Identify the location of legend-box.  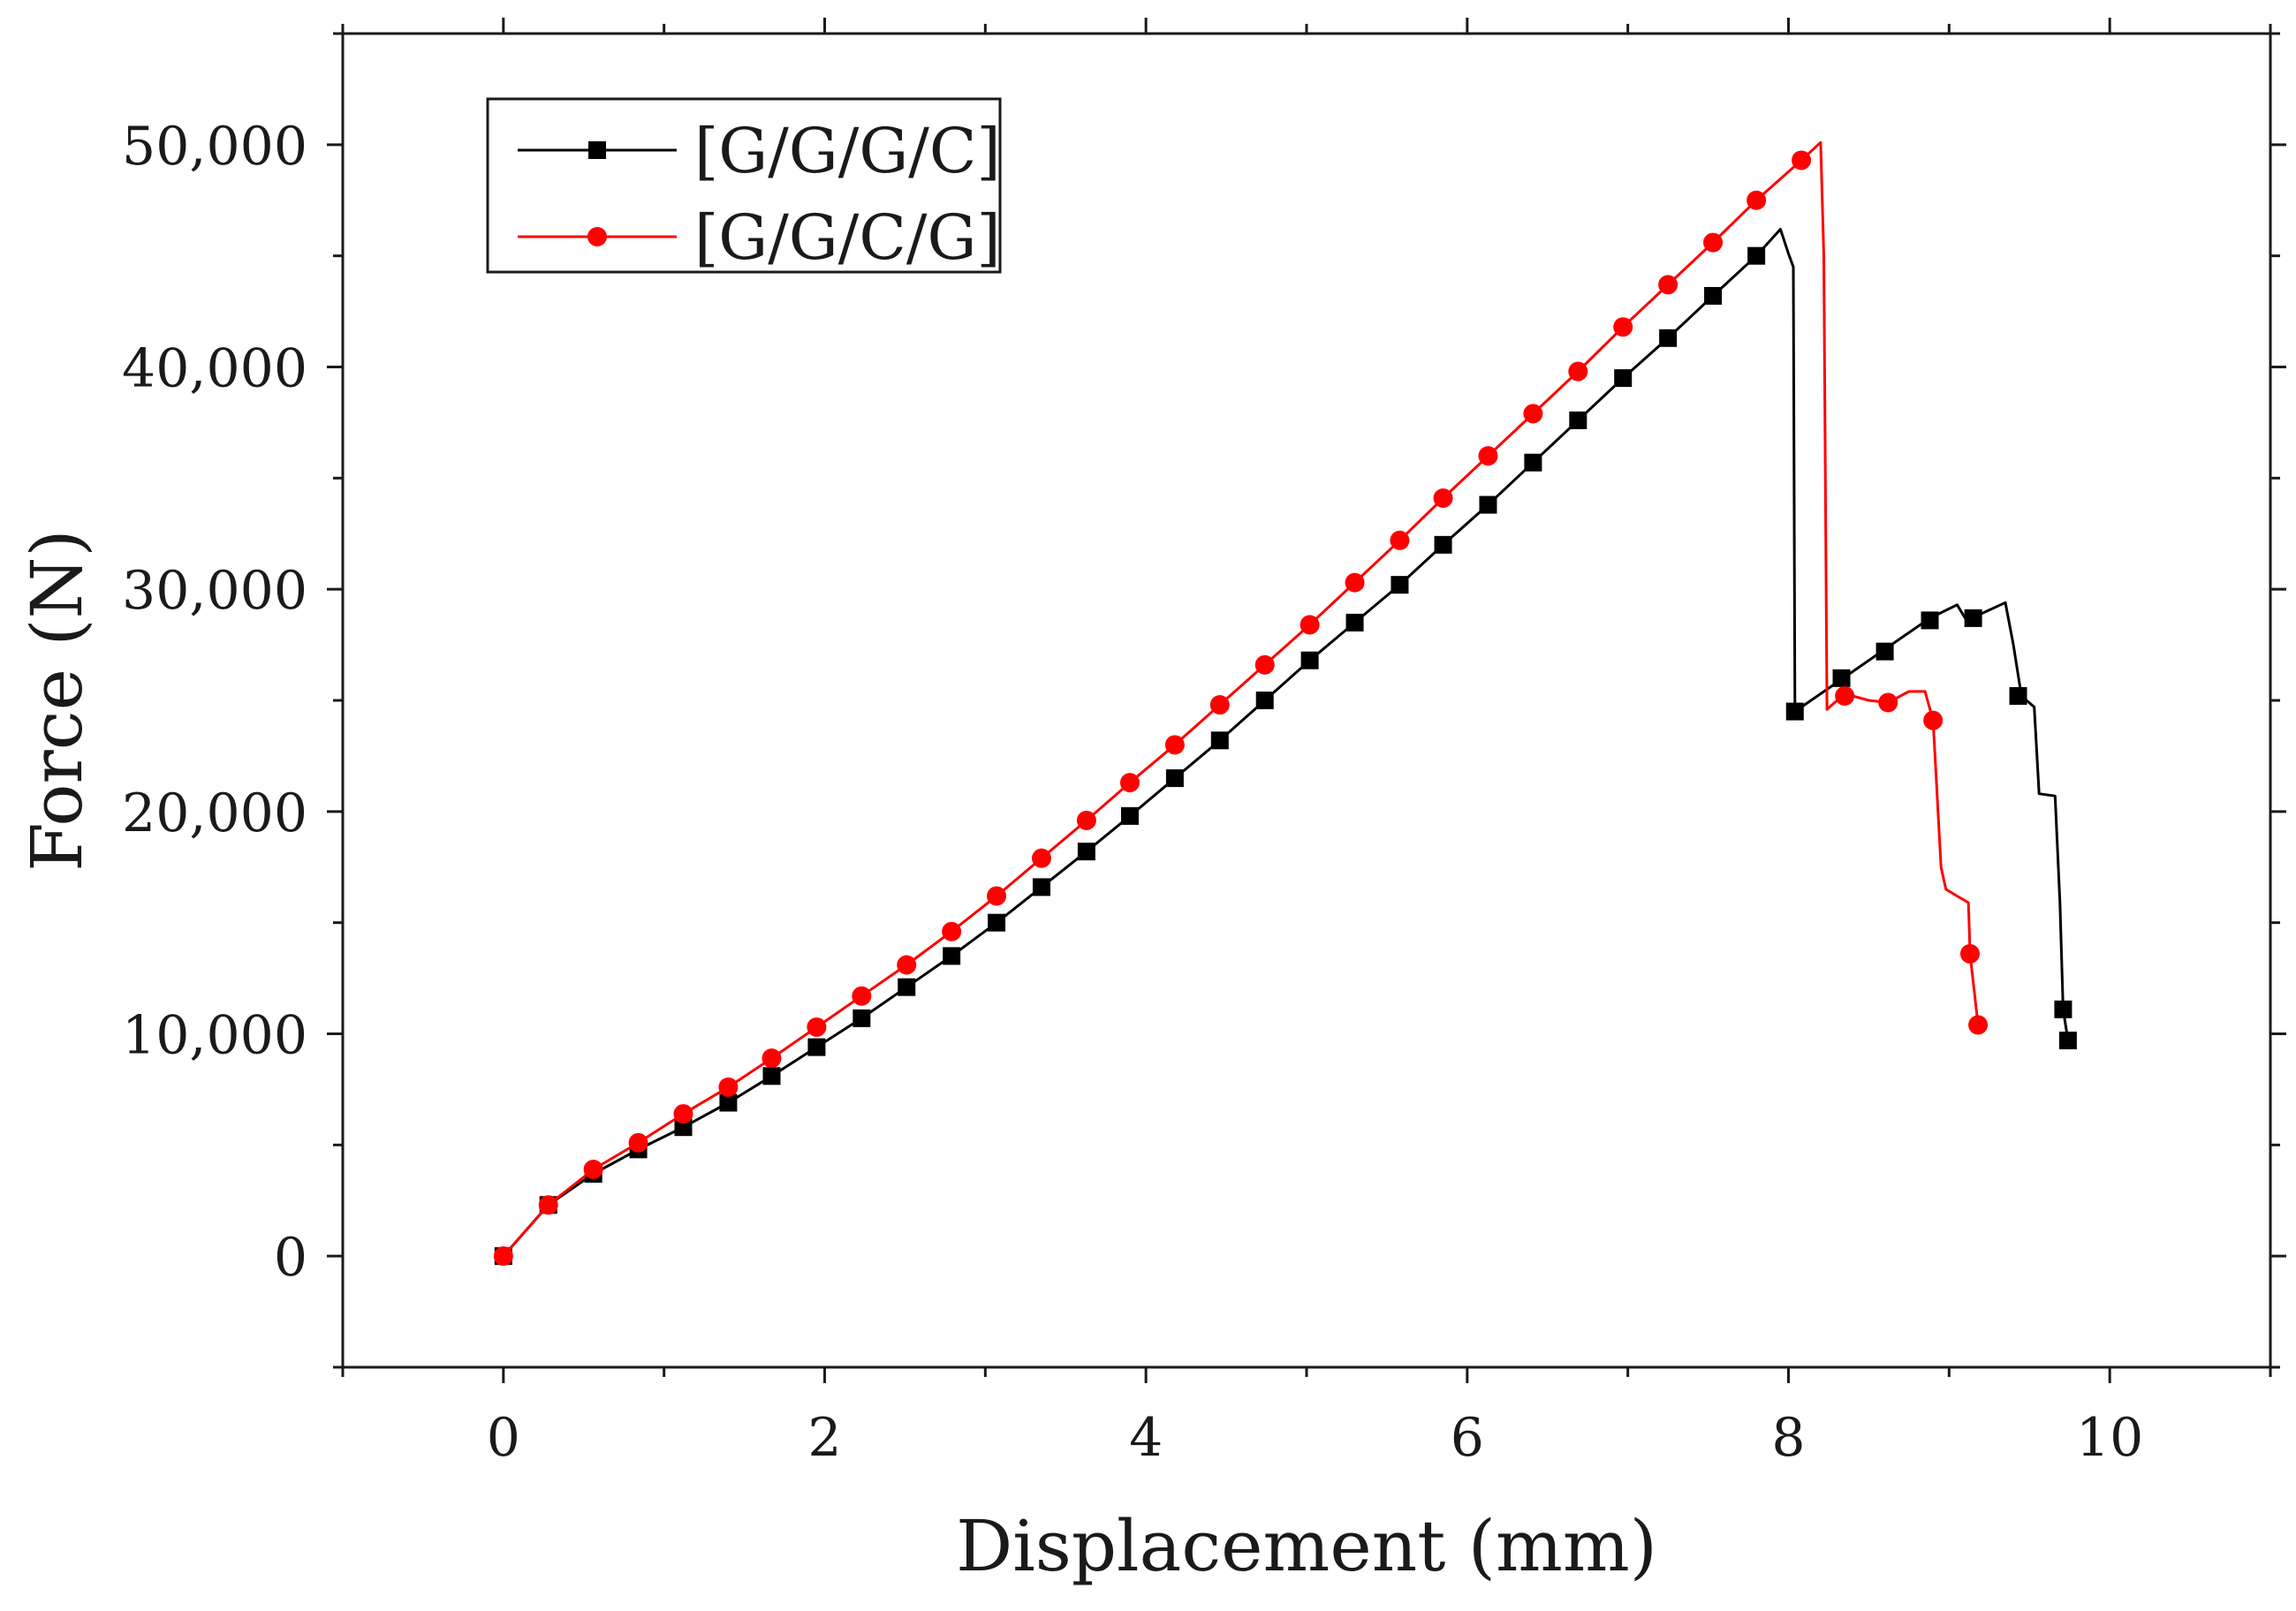
(744, 185).